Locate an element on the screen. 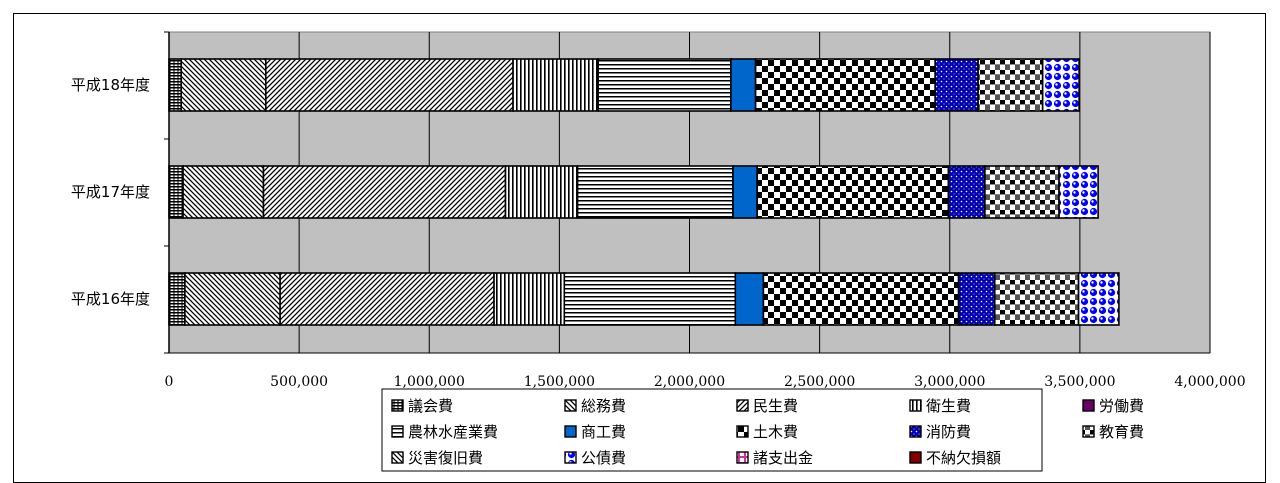  legend-label: 総務費 is located at coordinates (603, 406).